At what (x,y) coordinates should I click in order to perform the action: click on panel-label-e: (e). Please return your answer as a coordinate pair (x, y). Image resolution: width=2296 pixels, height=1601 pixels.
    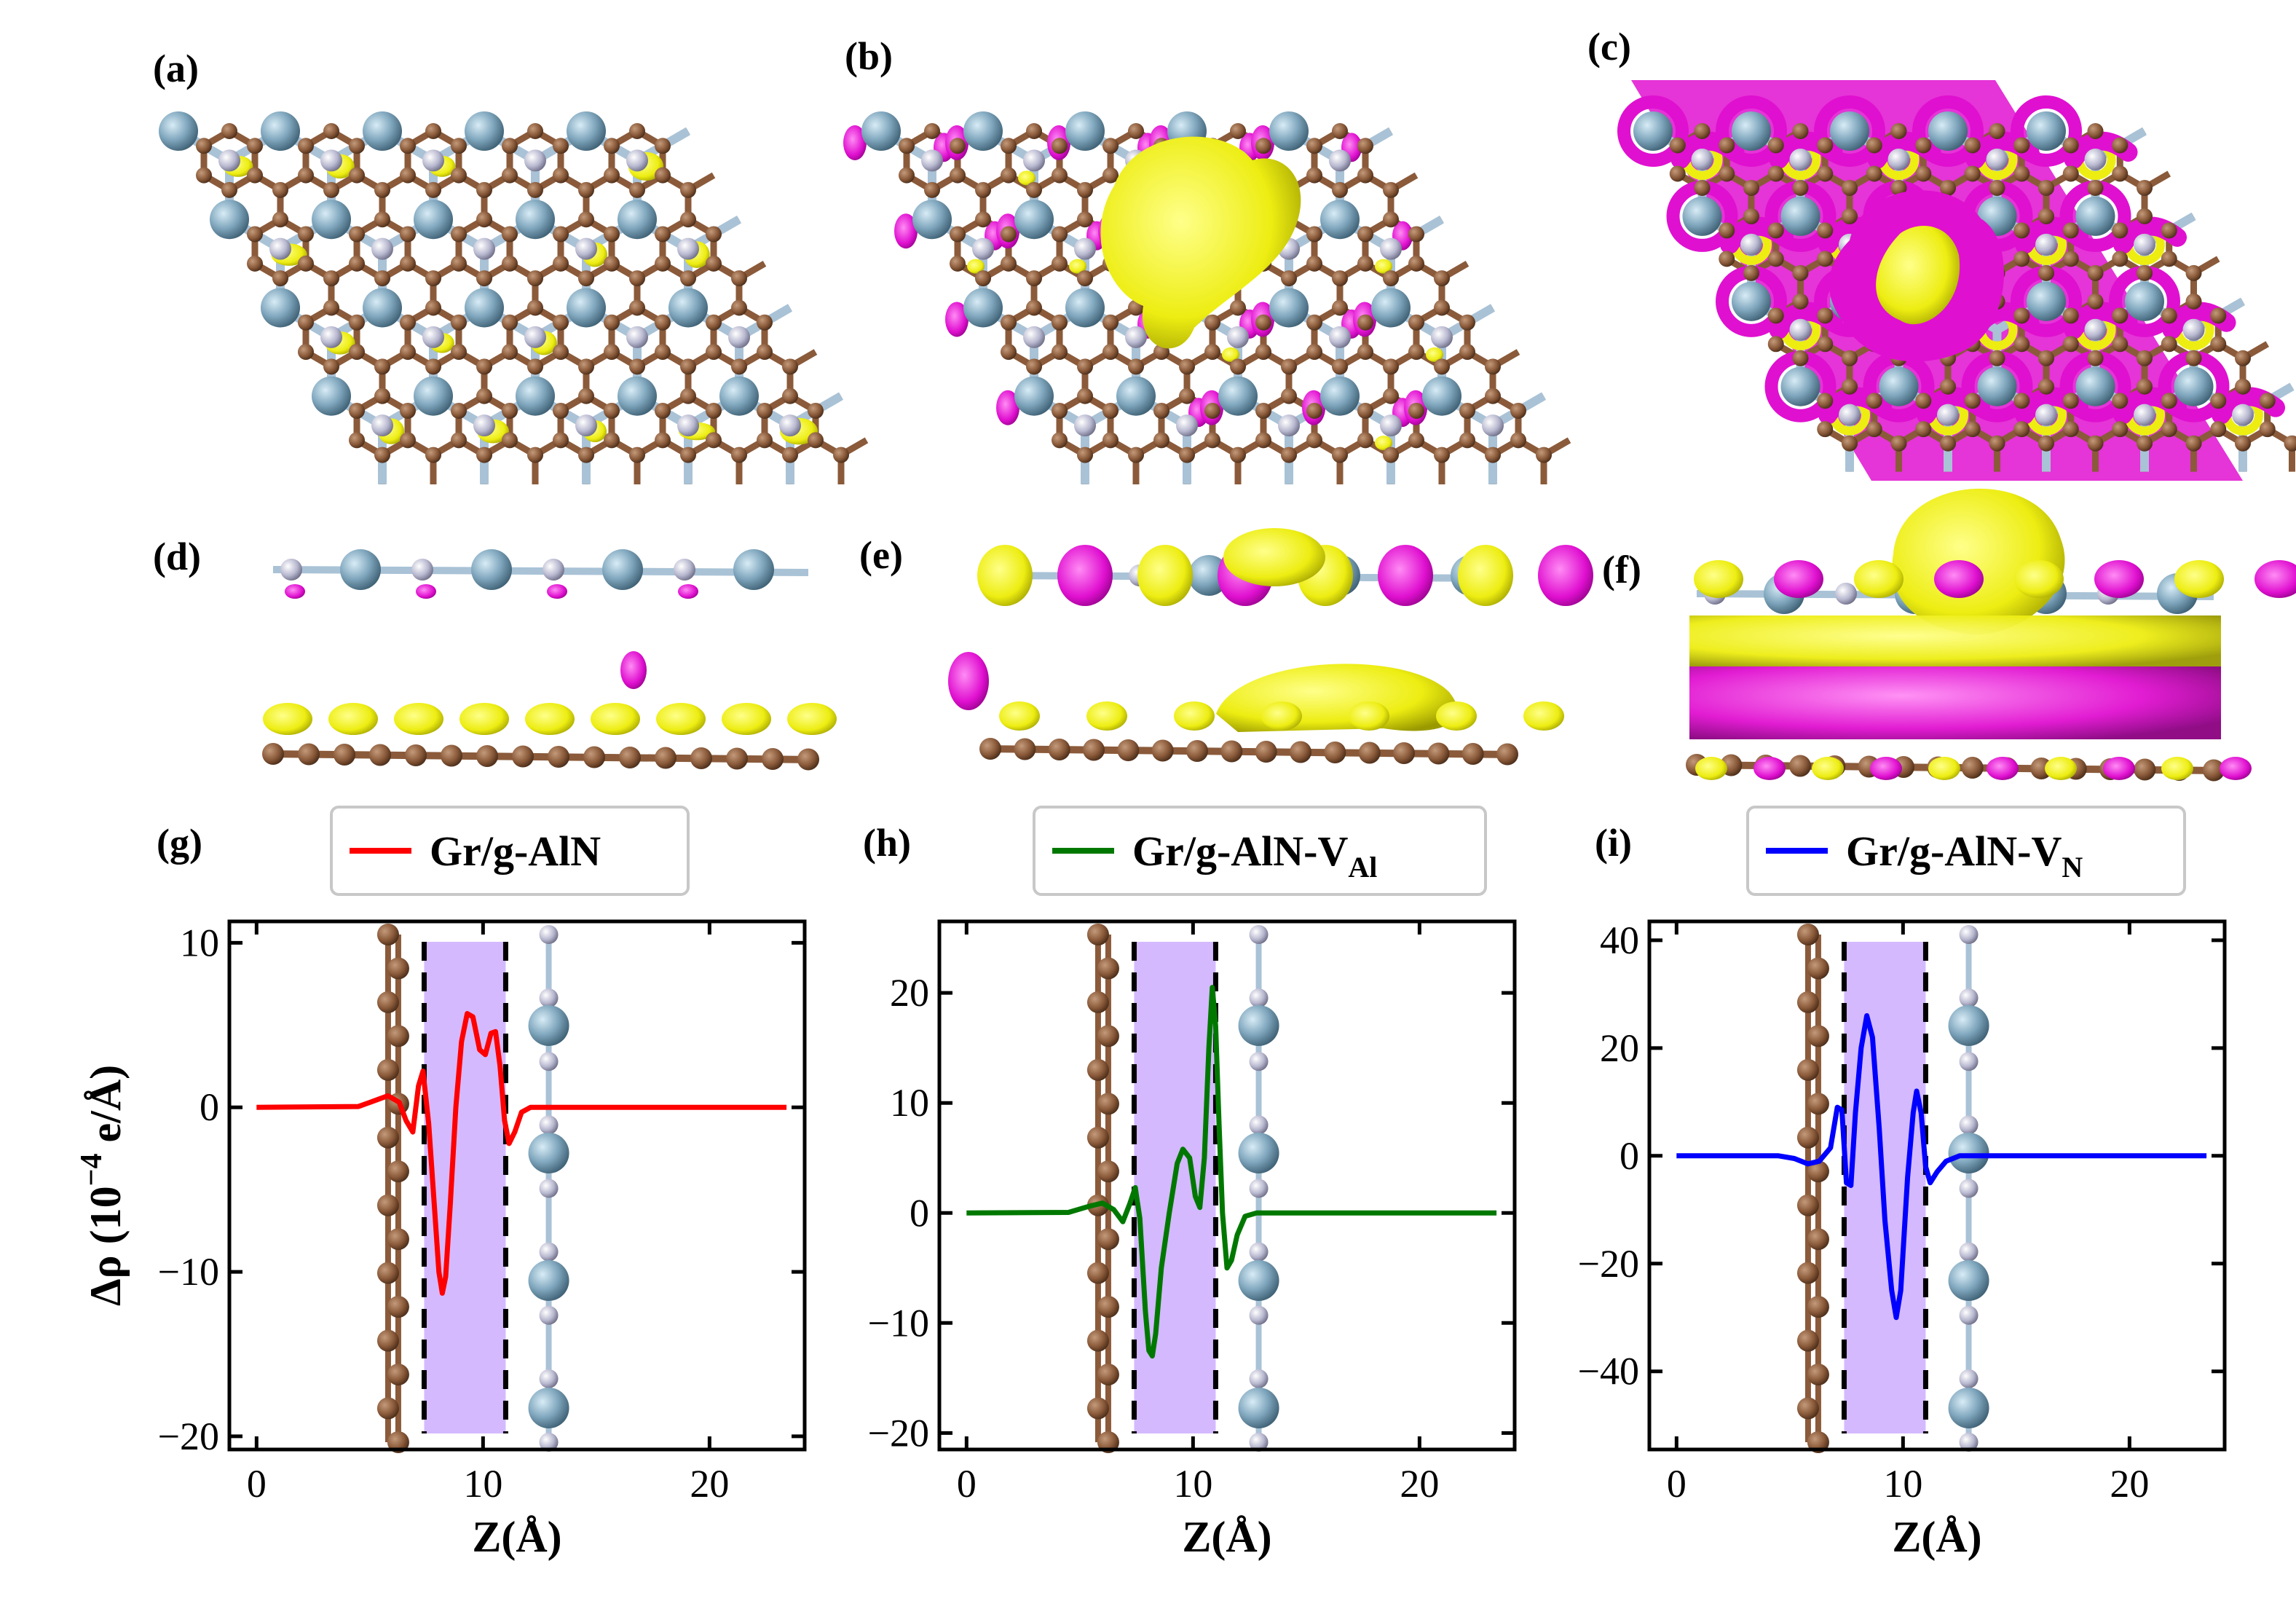
    Looking at the image, I should click on (881, 555).